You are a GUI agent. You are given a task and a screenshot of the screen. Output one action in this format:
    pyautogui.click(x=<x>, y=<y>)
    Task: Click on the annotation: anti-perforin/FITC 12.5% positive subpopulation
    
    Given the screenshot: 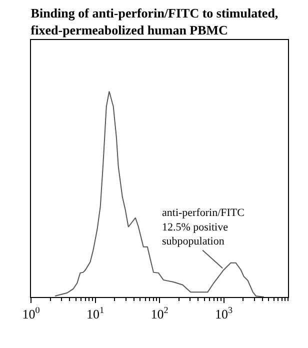 What is the action you would take?
    pyautogui.click(x=203, y=227)
    